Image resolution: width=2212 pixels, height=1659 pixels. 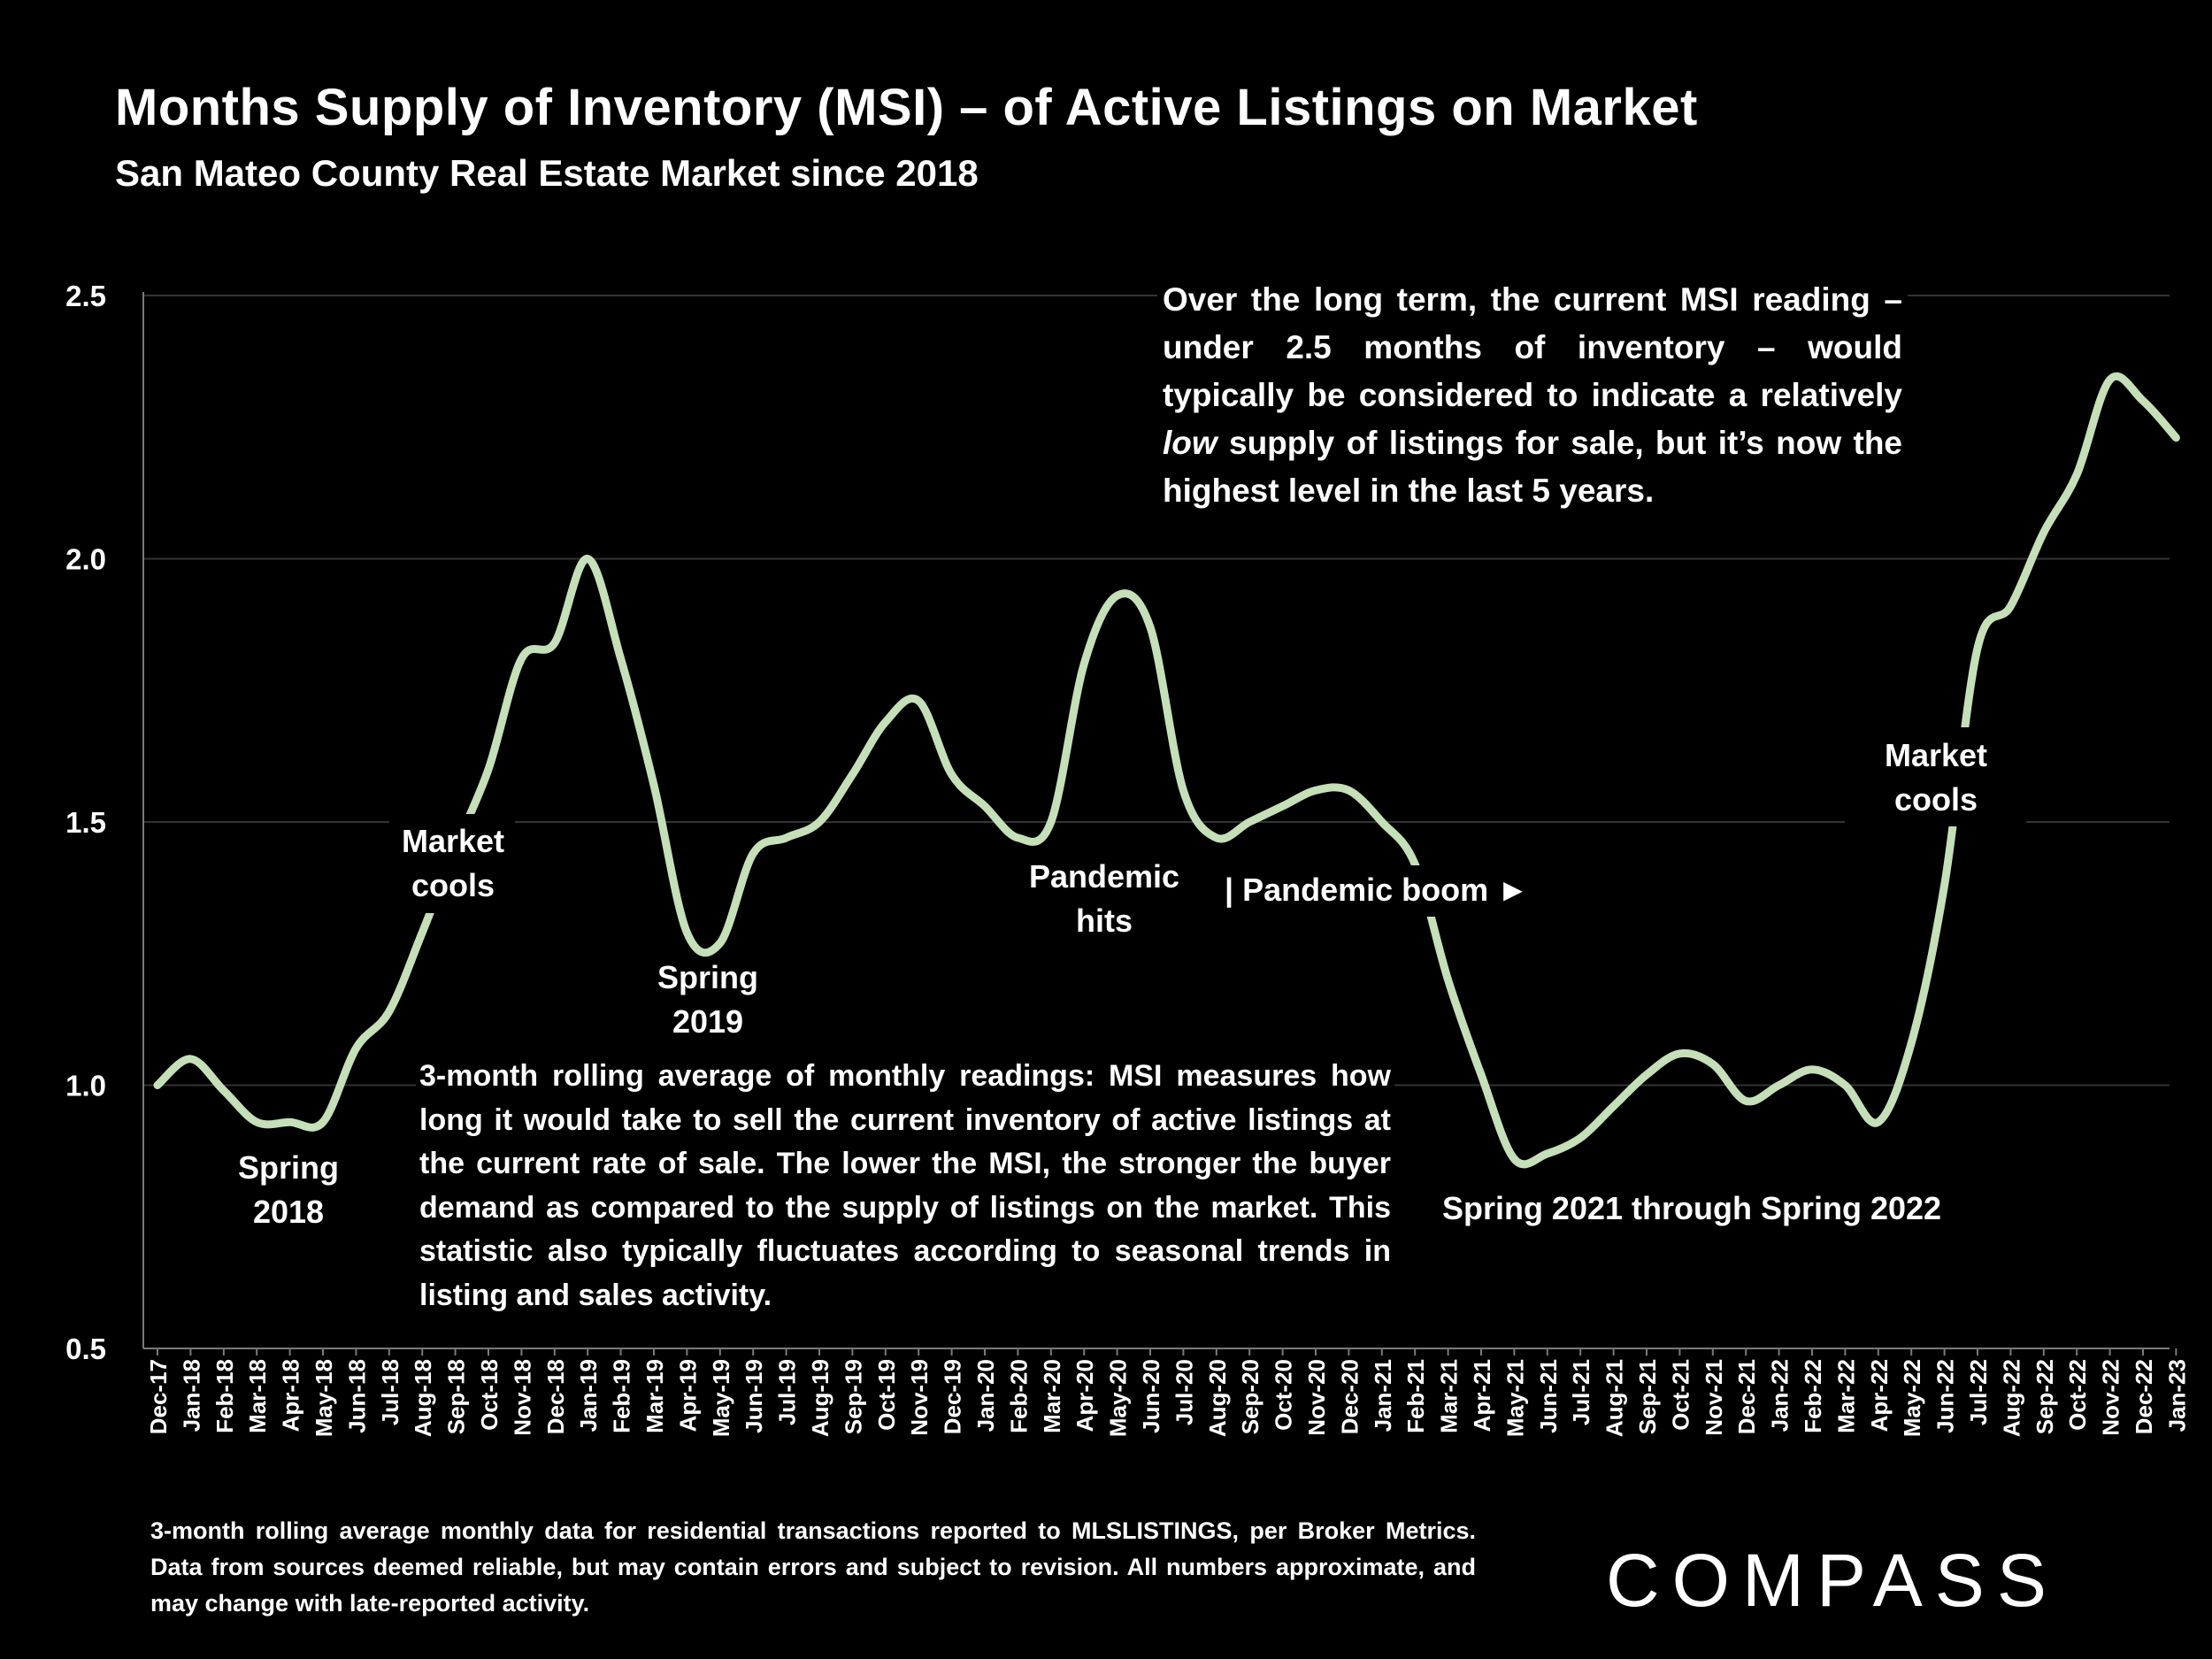 What do you see at coordinates (788, 1392) in the screenshot?
I see `x-tick-label: Jul-19` at bounding box center [788, 1392].